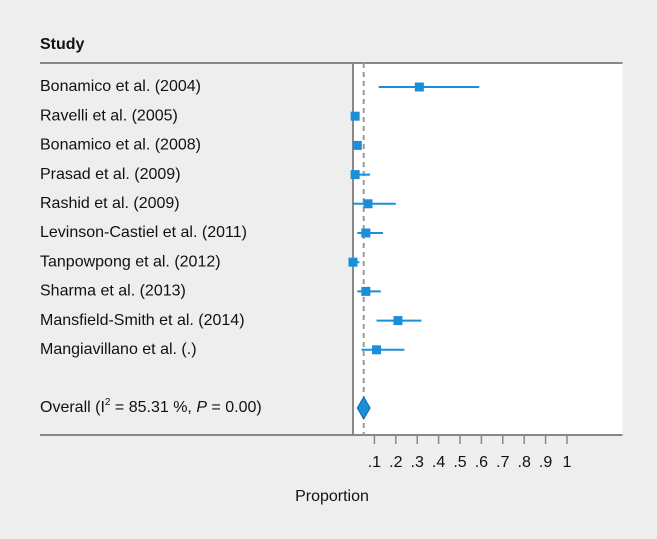  Describe the element at coordinates (502, 462) in the screenshot. I see `x-tick-label: .7` at that location.